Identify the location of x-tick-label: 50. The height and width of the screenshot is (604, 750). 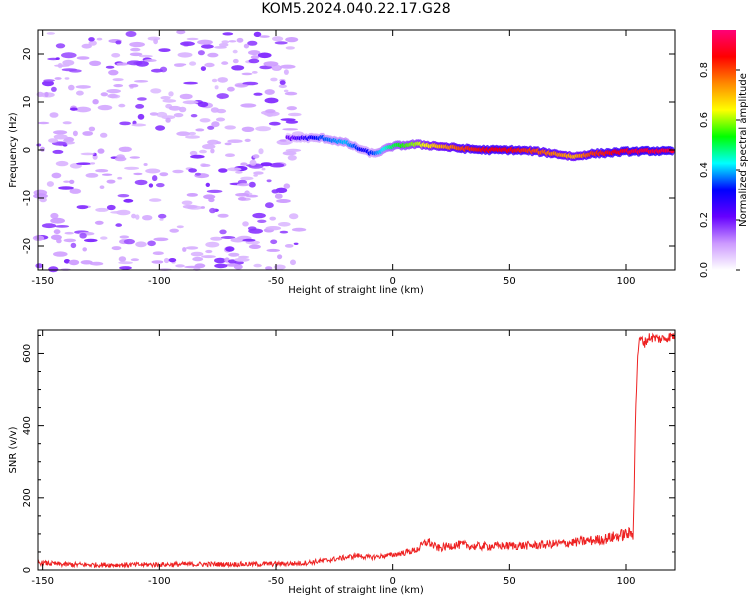
(509, 581).